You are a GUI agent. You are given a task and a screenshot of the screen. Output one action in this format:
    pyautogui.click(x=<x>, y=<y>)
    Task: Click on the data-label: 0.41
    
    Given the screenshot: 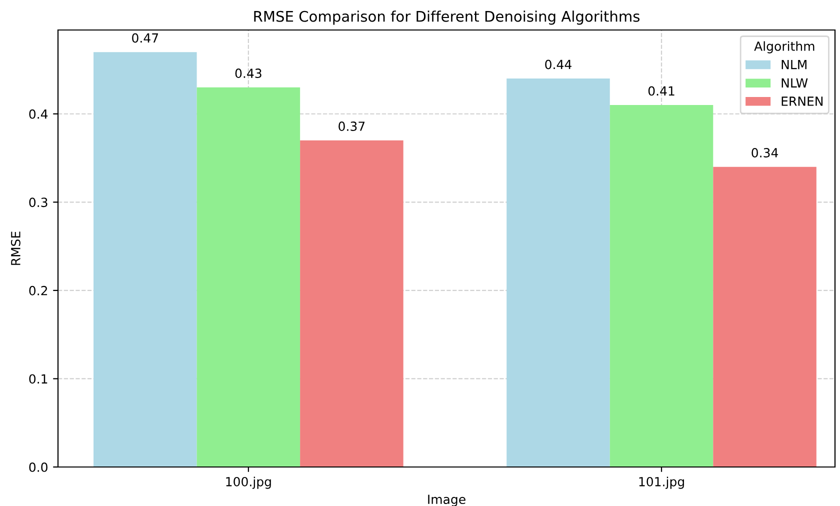 What is the action you would take?
    pyautogui.click(x=661, y=91)
    